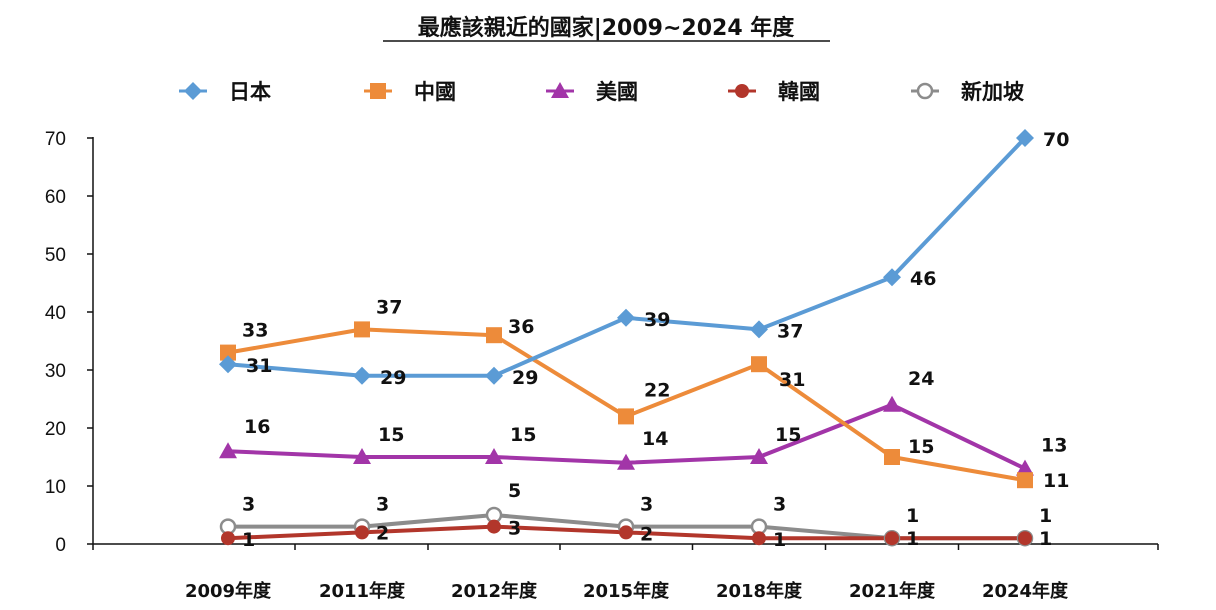 The width and height of the screenshot is (1216, 610). What do you see at coordinates (921, 379) in the screenshot?
I see `data-label: 24` at bounding box center [921, 379].